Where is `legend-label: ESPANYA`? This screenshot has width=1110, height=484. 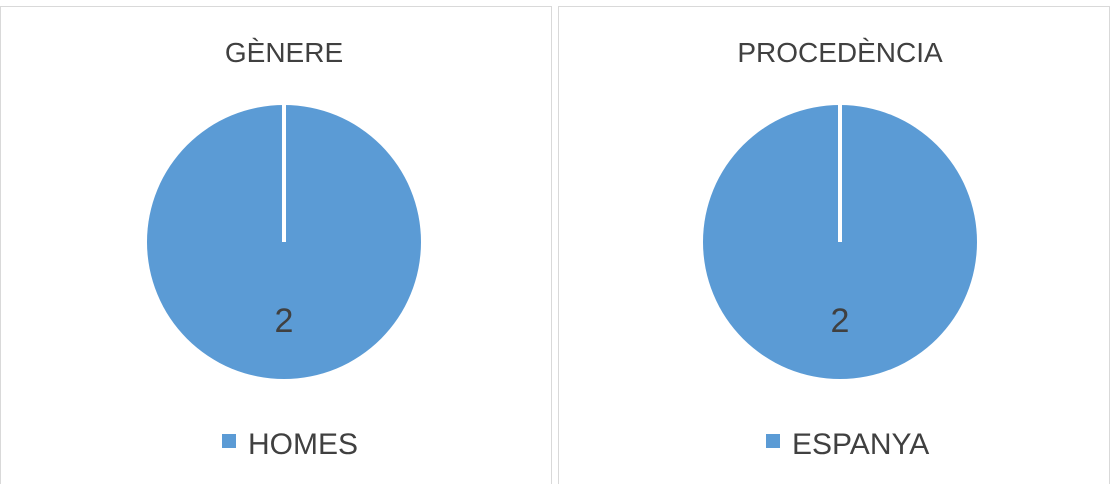
legend-label: ESPANYA is located at coordinates (860, 444).